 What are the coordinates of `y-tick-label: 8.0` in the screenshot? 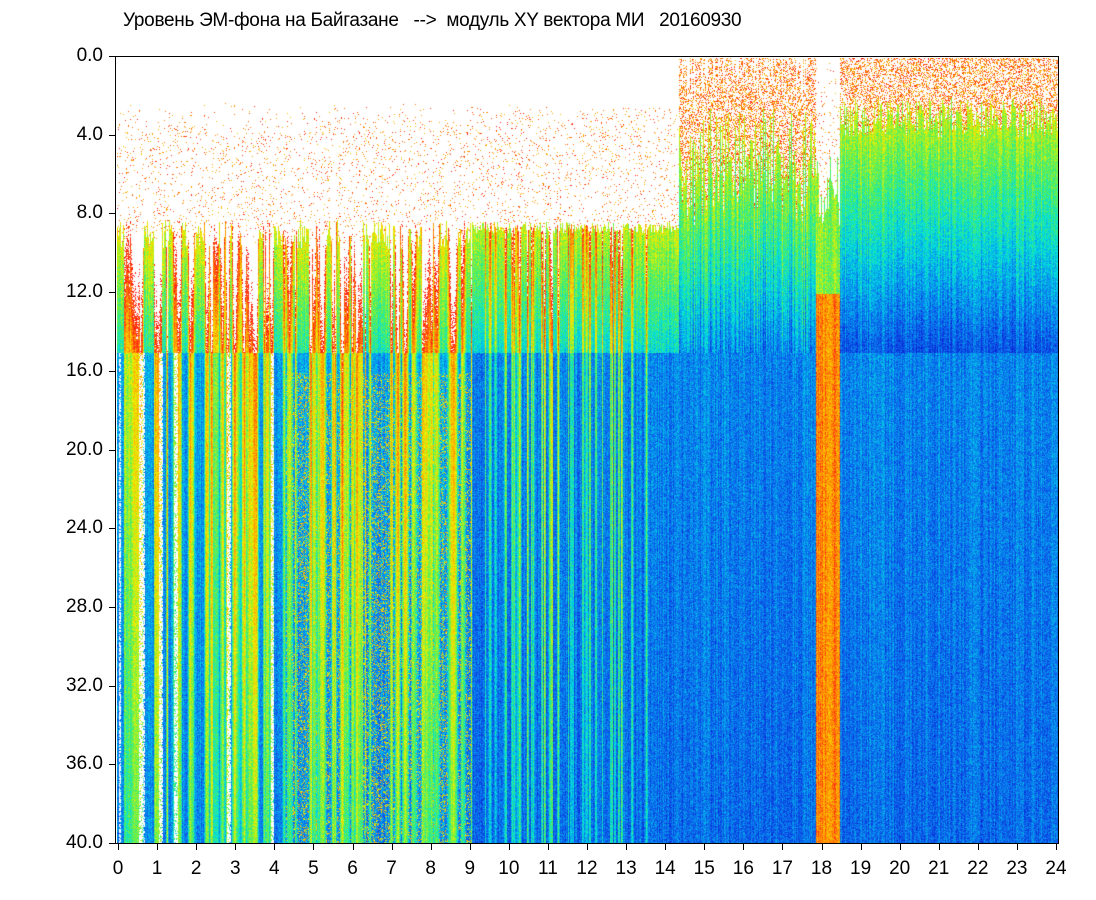 It's located at (89, 213).